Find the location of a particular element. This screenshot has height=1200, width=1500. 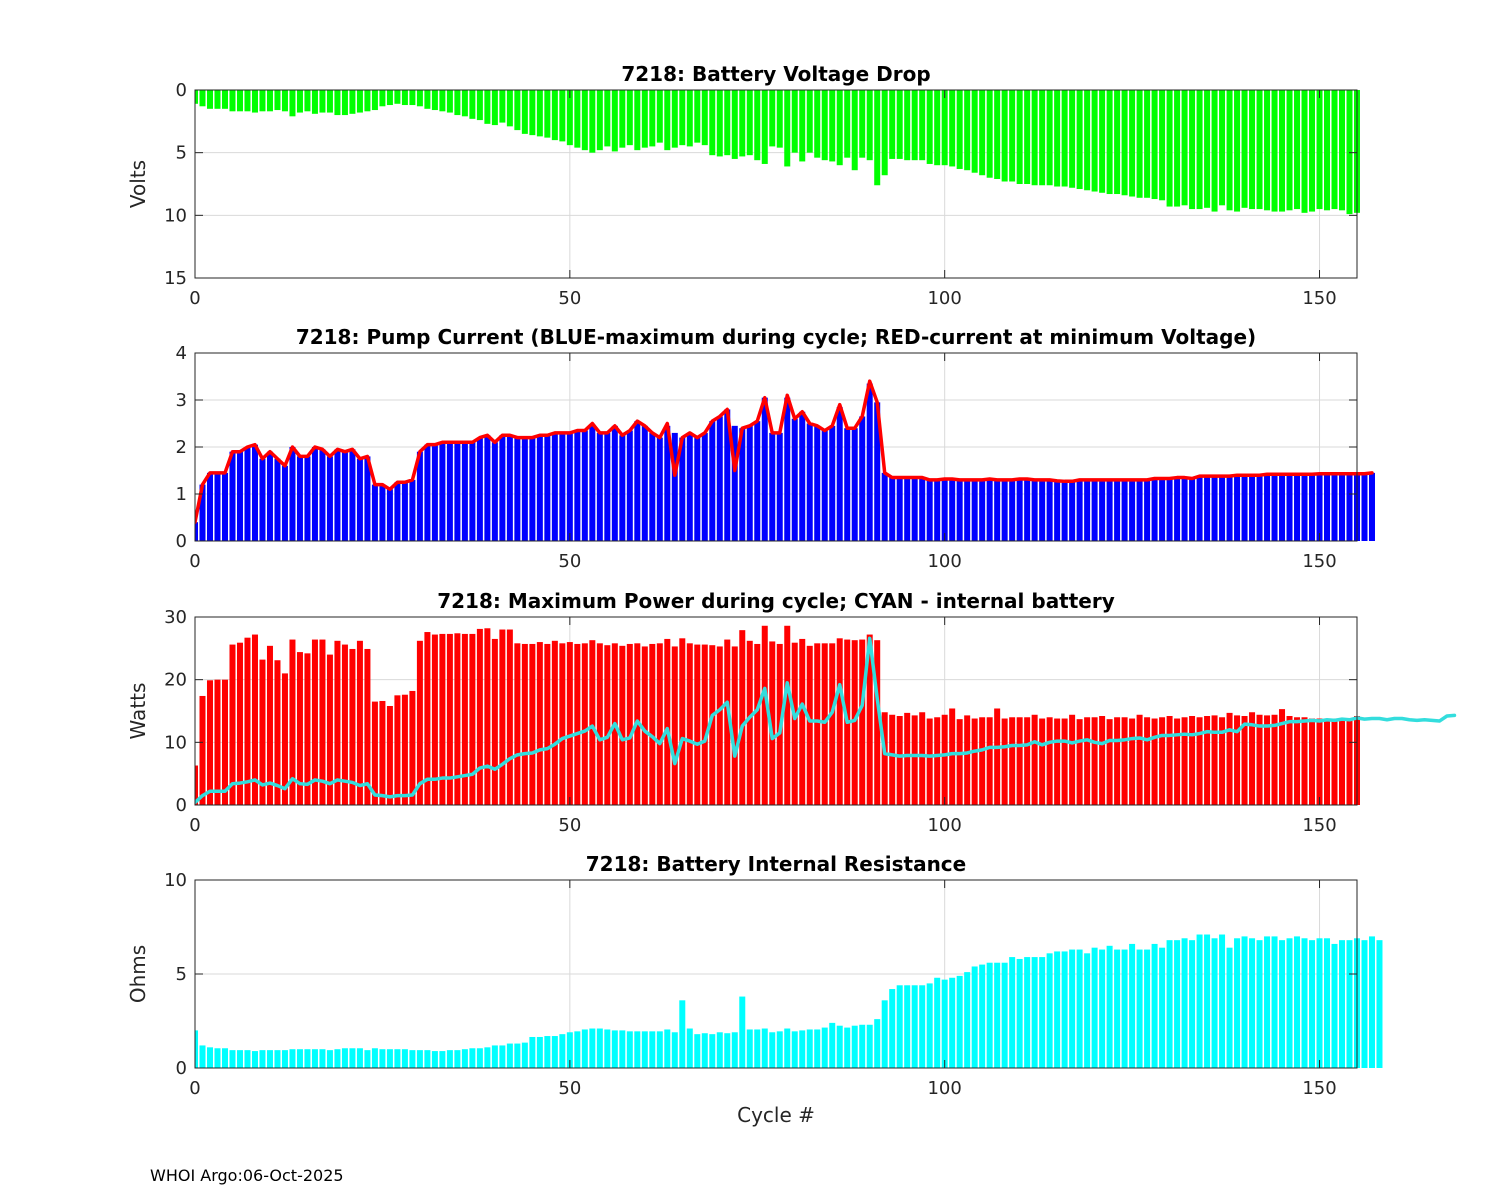

x-tick-label: 0 is located at coordinates (194, 298).